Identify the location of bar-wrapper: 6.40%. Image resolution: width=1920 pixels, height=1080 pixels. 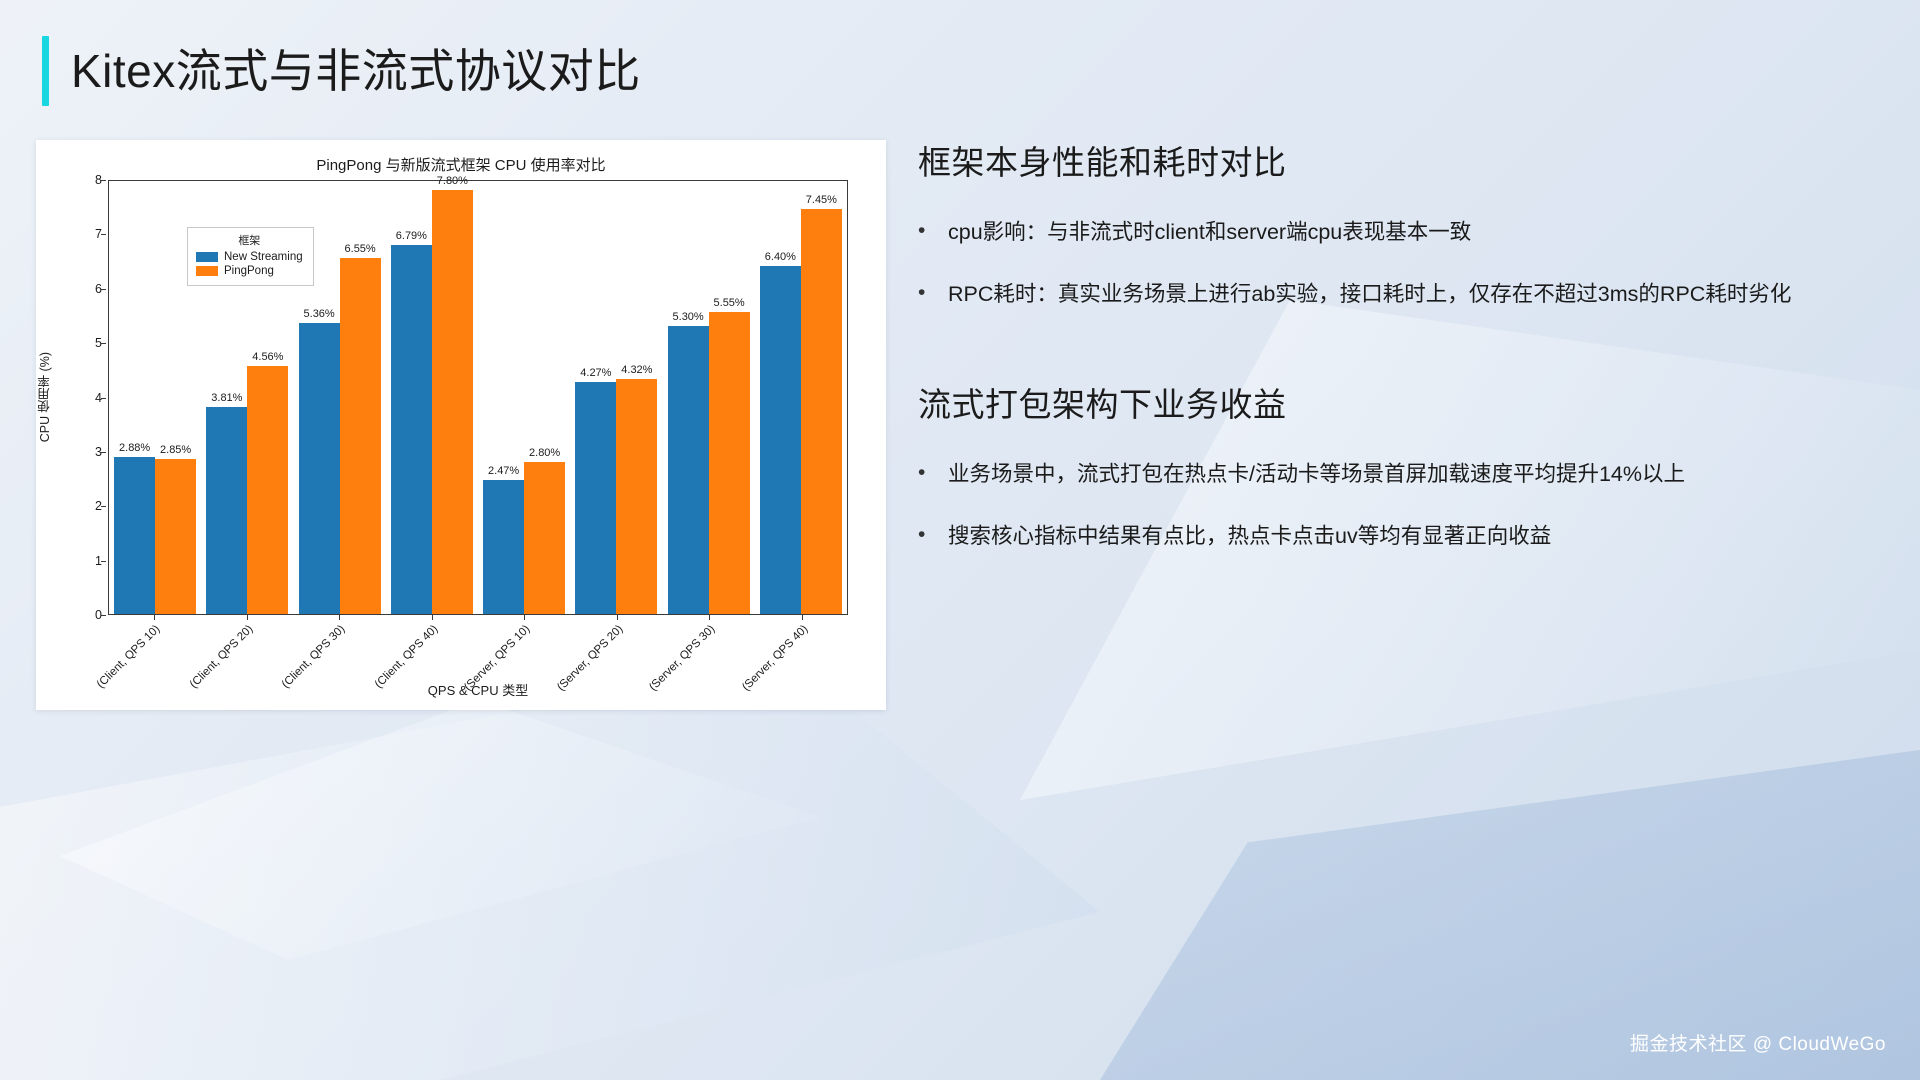
(780, 397).